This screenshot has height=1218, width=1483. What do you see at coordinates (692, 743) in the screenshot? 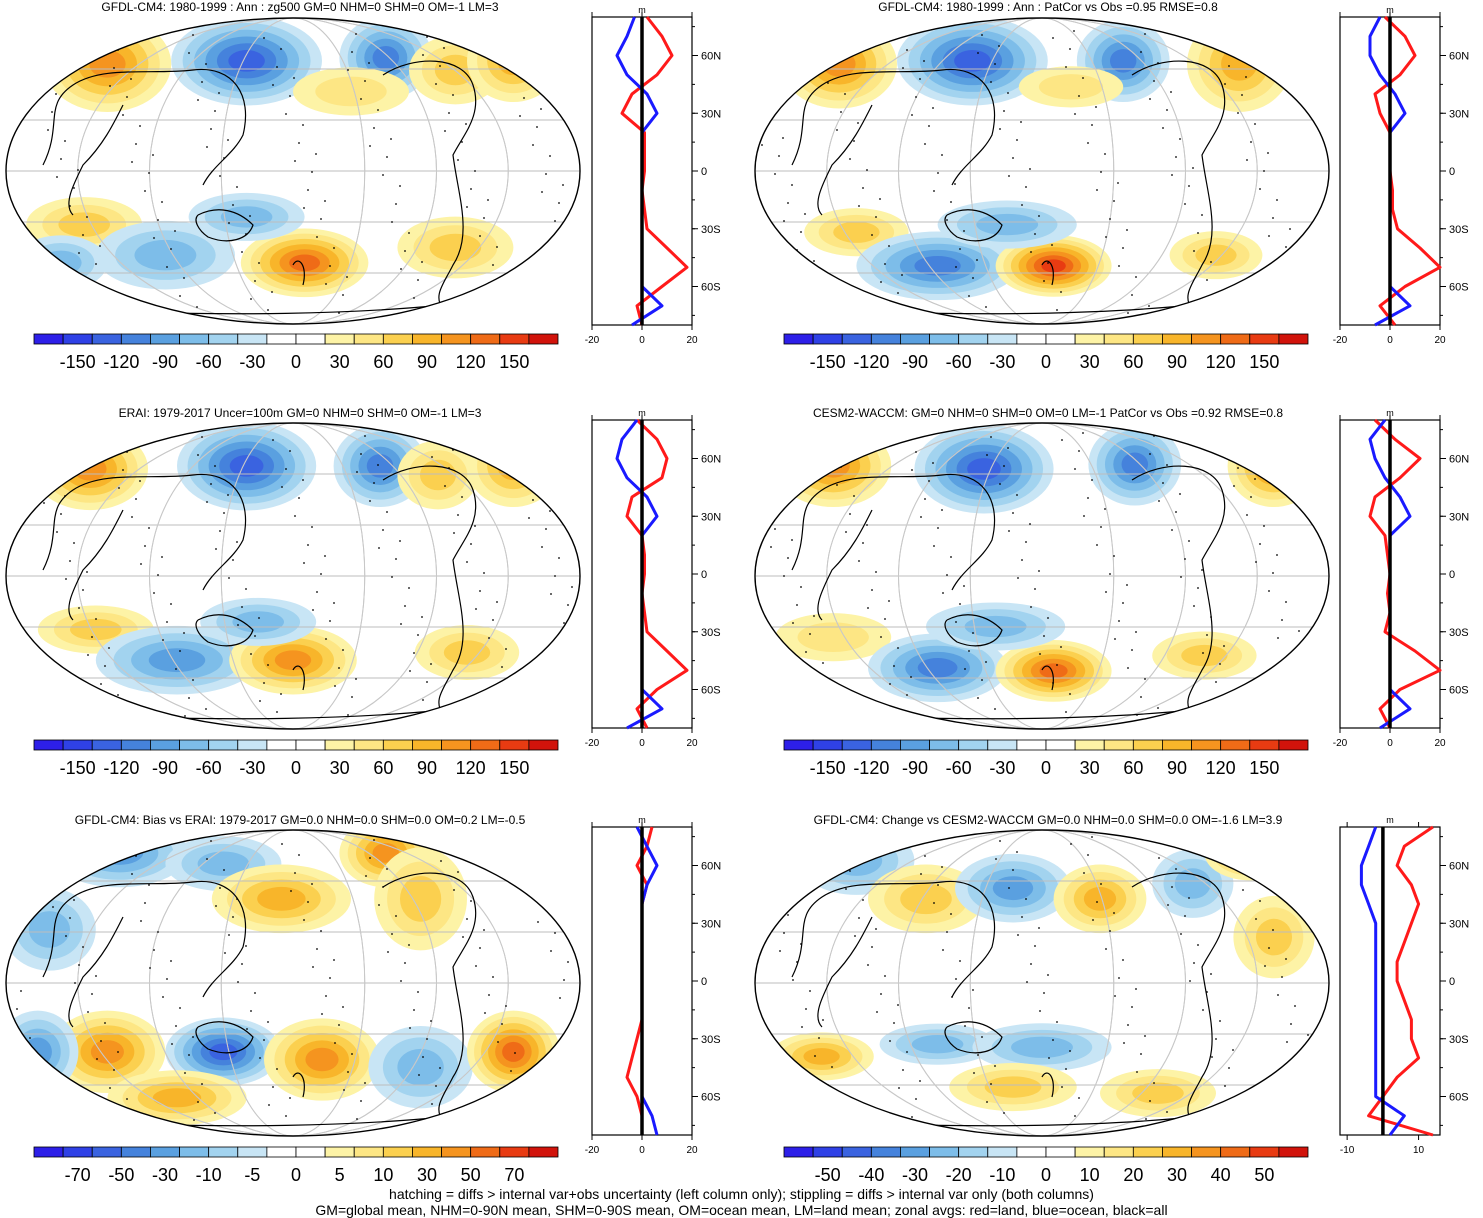
I see `zonal-x-tick-label: 20` at bounding box center [692, 743].